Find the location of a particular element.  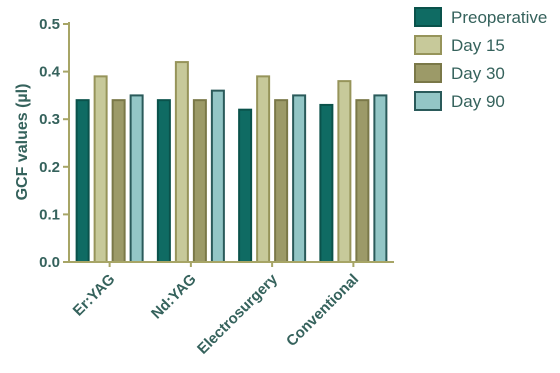

y-tick-label: 0.2 is located at coordinates (49, 167).